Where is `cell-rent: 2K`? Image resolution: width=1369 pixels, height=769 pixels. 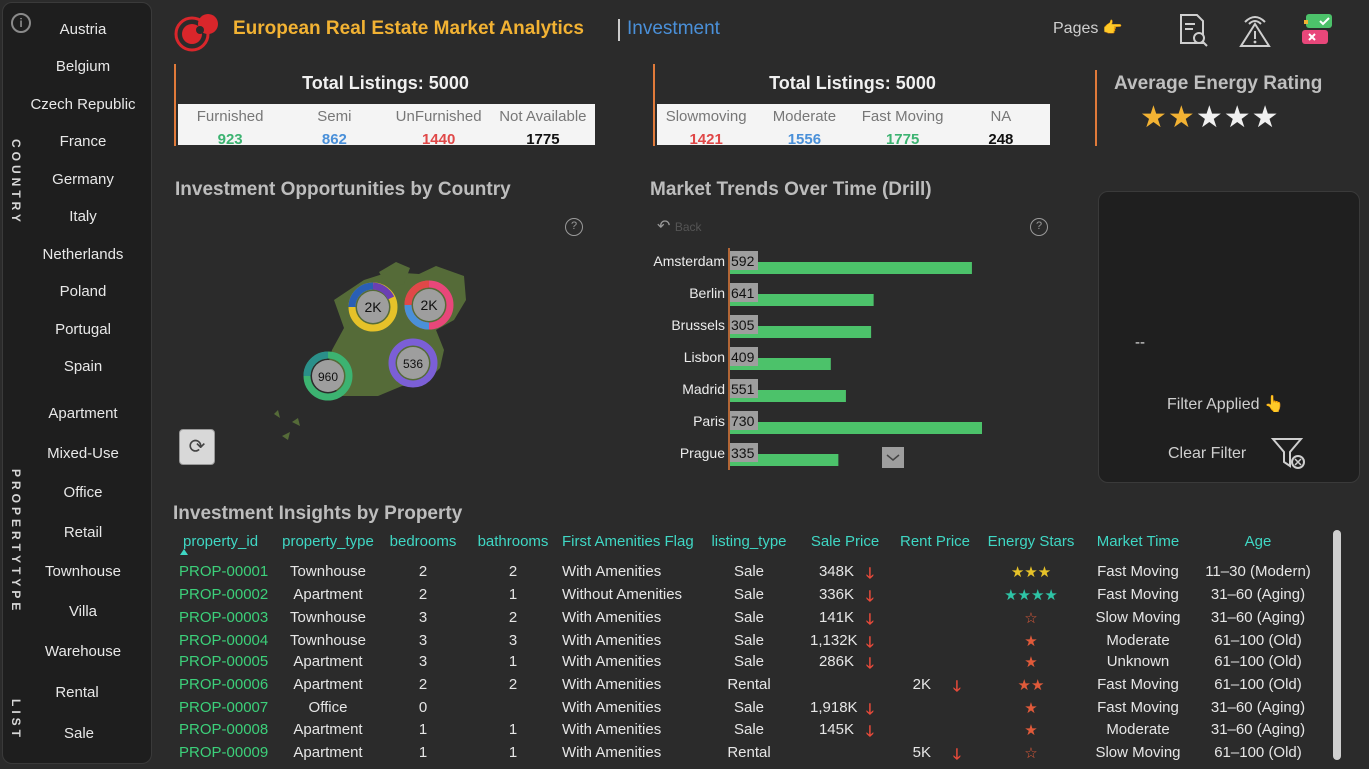 cell-rent: 2K is located at coordinates (921, 684).